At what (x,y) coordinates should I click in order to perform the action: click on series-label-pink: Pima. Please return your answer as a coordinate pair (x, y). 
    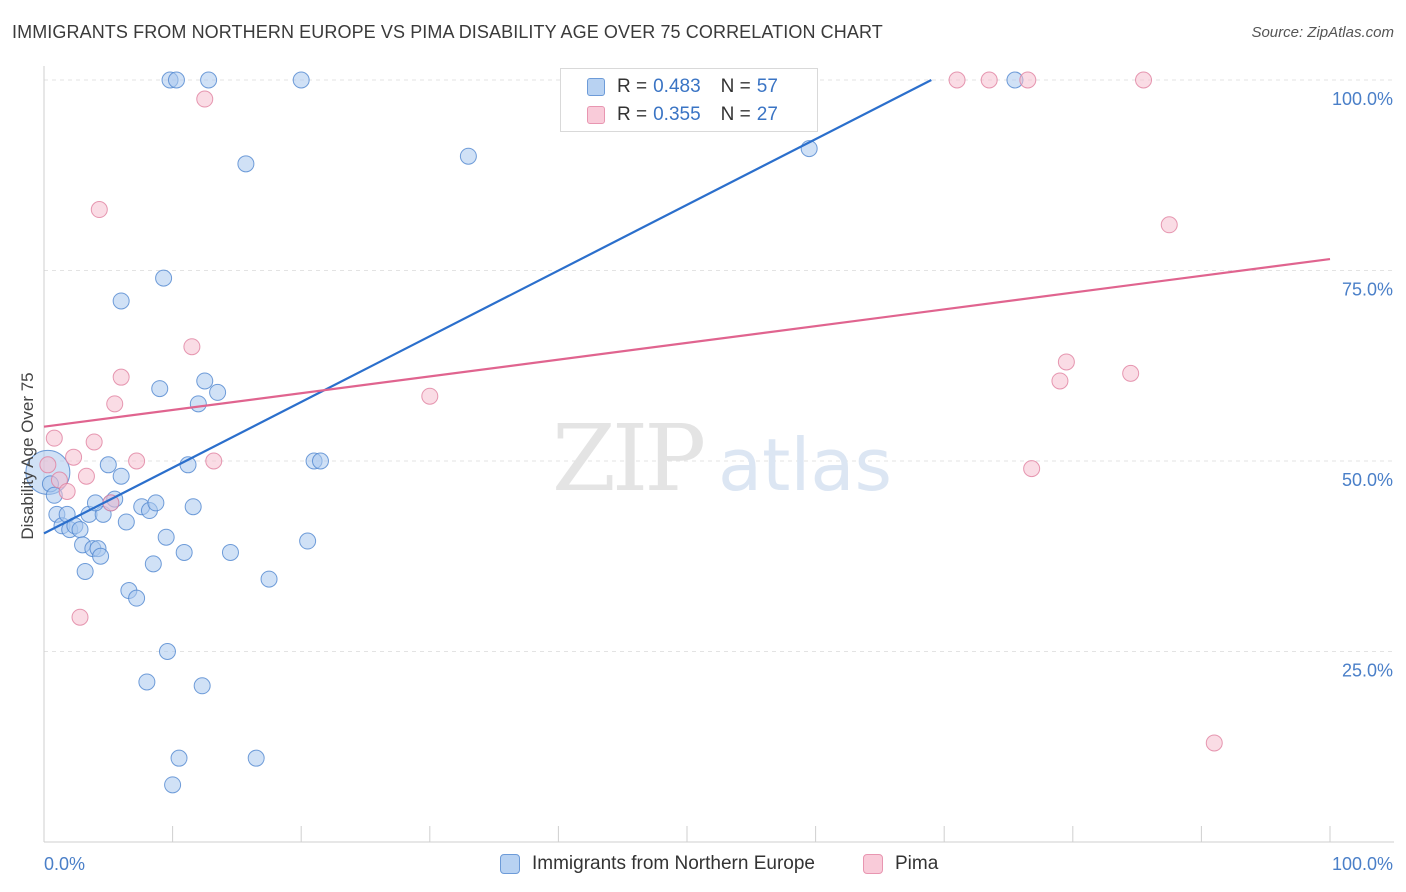
    Looking at the image, I should click on (917, 863).